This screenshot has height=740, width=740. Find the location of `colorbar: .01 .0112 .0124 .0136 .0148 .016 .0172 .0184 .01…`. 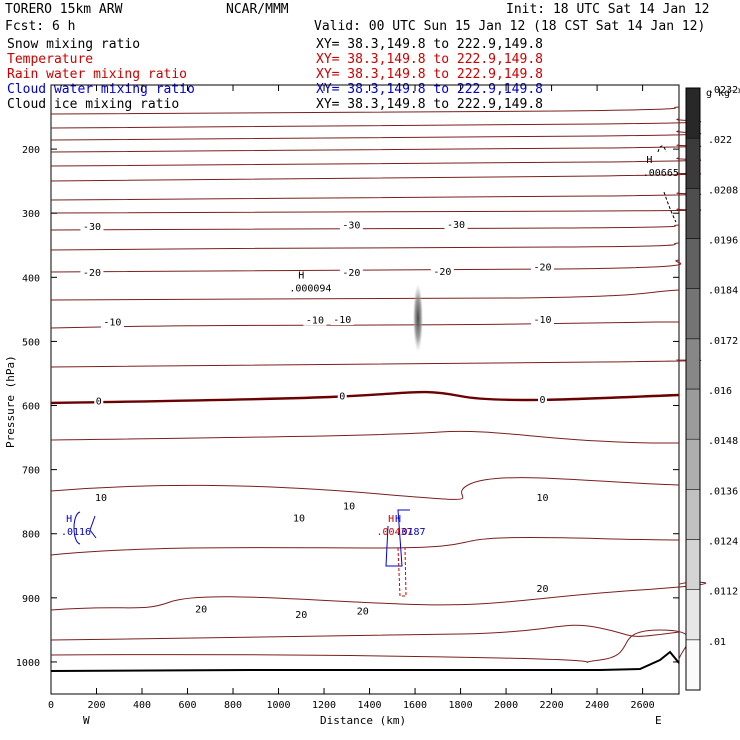

colorbar: .01 .0112 .0124 .0136 .0148 .016 .0172 .0184 .01… is located at coordinates (712, 388).